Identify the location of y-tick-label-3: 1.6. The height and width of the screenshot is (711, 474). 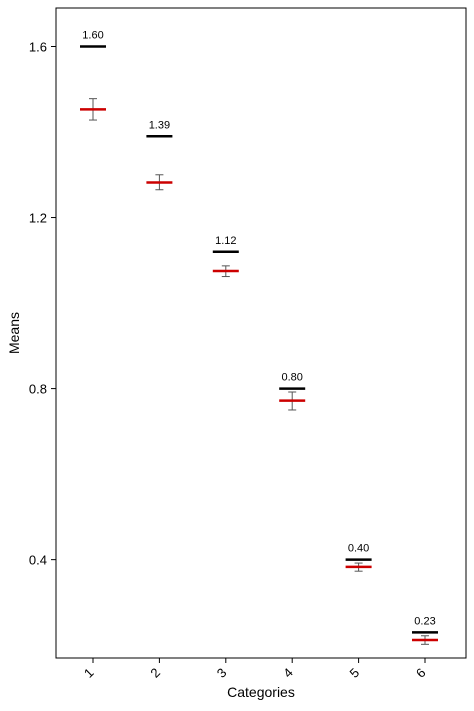
(38, 46).